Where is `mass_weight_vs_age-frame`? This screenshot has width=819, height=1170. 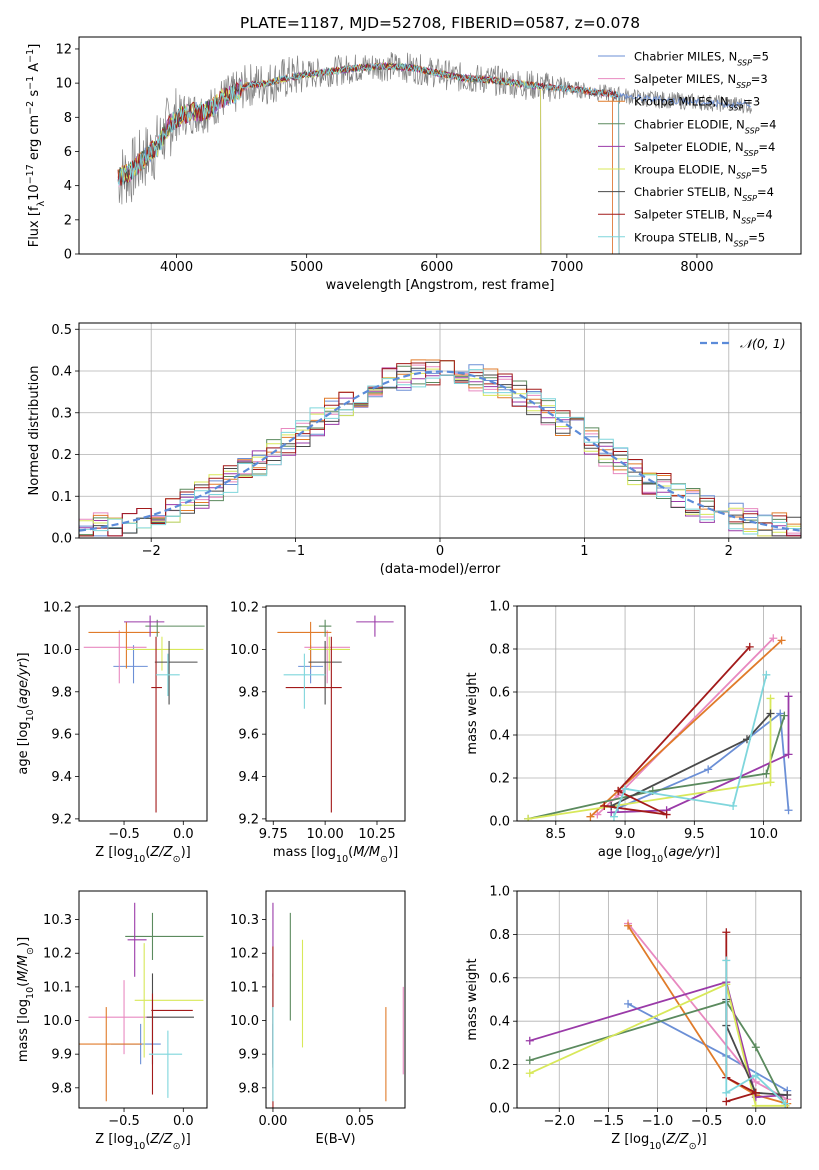
mass_weight_vs_age-frame is located at coordinates (659, 713).